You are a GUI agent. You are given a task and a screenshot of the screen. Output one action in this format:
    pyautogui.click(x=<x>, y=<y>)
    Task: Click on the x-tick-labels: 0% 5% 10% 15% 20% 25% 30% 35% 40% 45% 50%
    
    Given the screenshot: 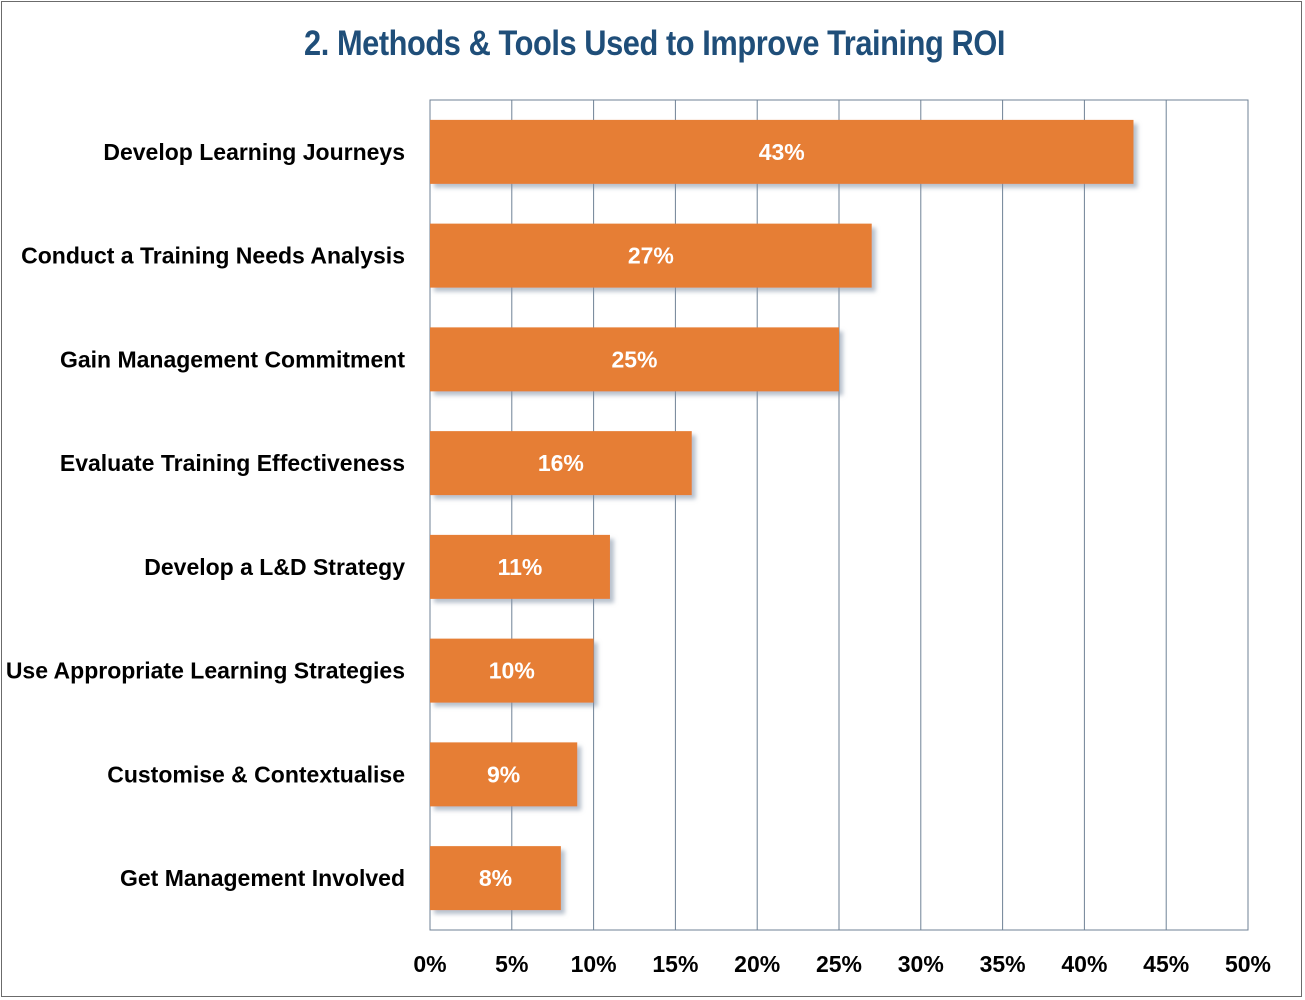 What is the action you would take?
    pyautogui.click(x=842, y=964)
    